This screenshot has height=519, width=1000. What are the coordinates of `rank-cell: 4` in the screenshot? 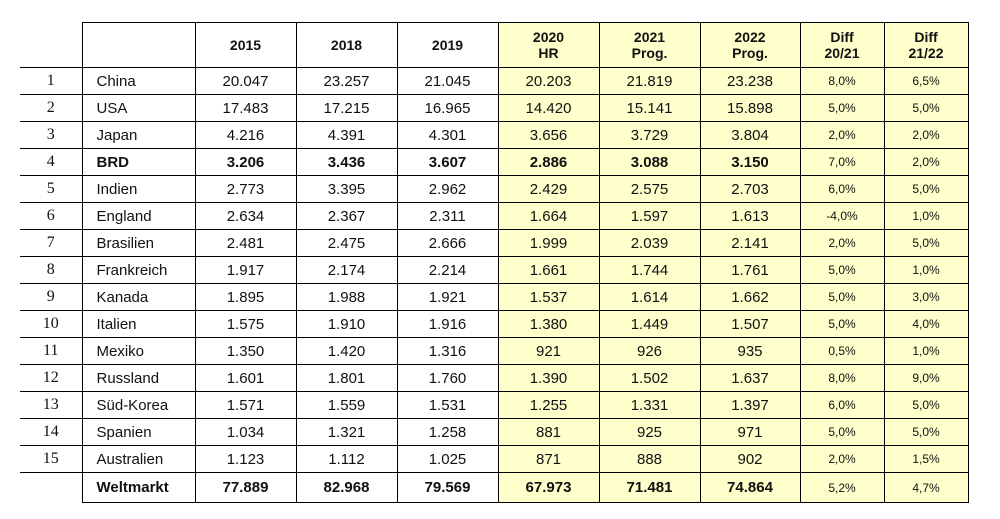 It's located at (51, 162).